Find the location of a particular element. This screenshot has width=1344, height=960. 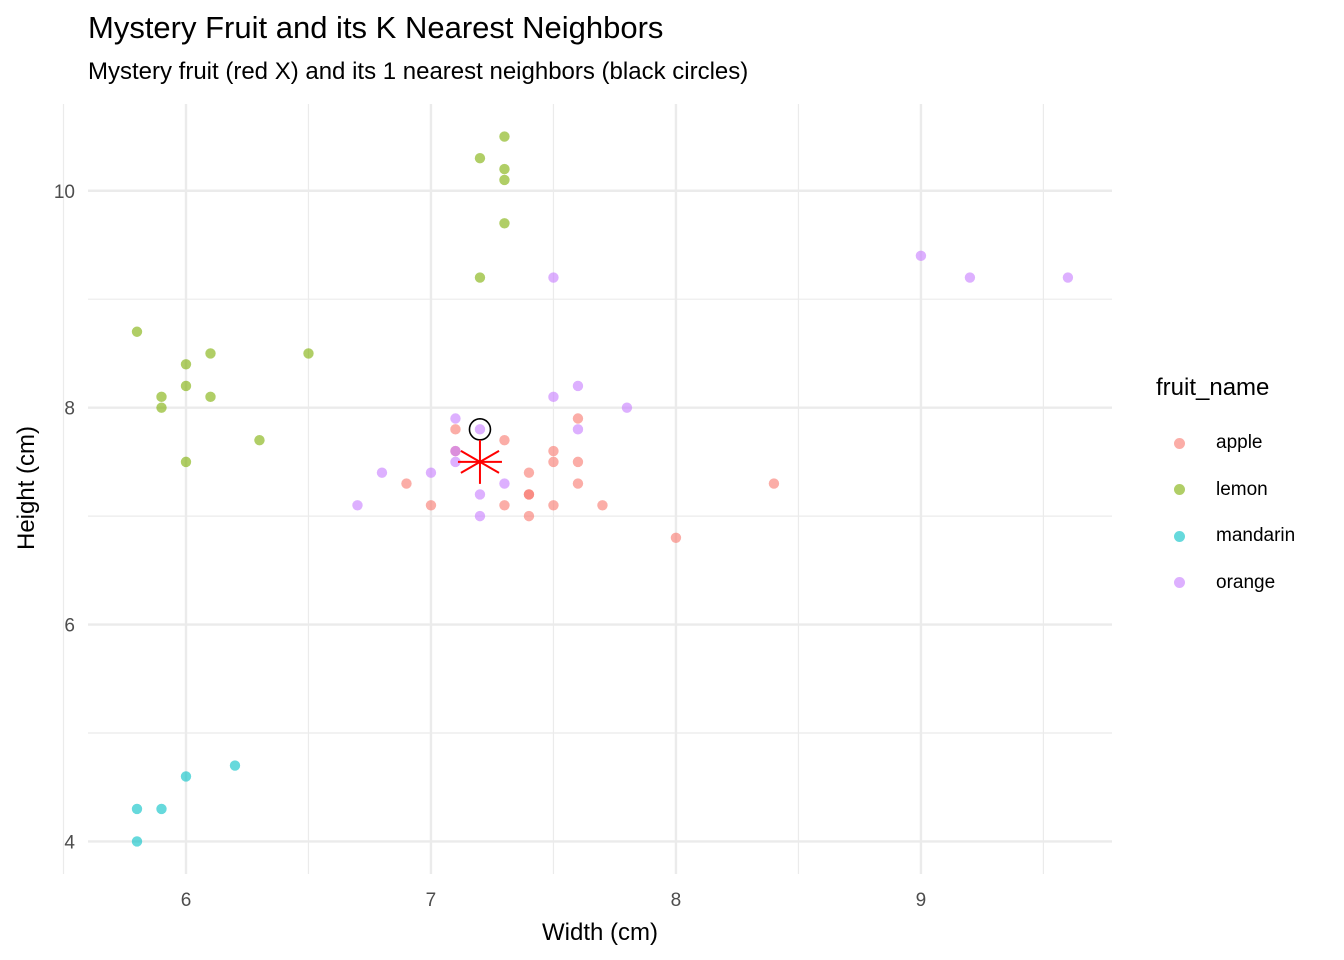

legend-dot-orange is located at coordinates (1179, 583).